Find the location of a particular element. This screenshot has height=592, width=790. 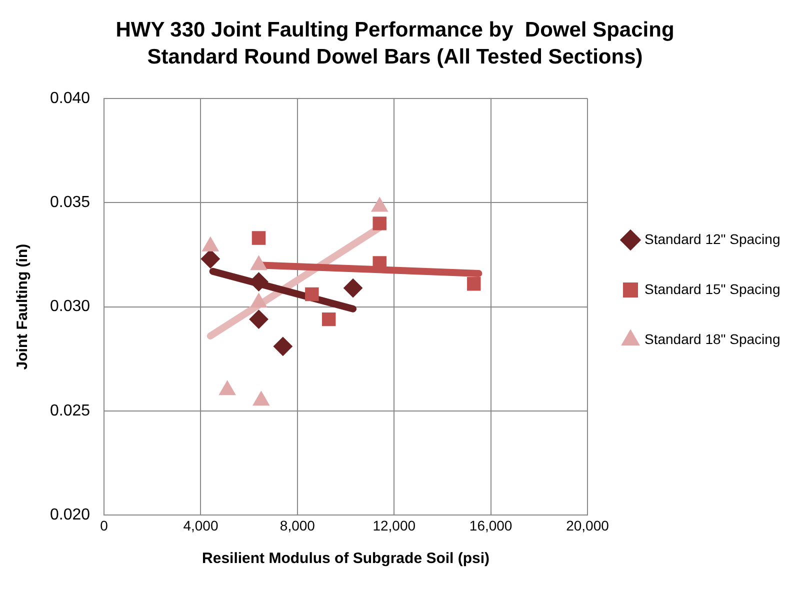

x-tick-label: 16,000 is located at coordinates (490, 525).